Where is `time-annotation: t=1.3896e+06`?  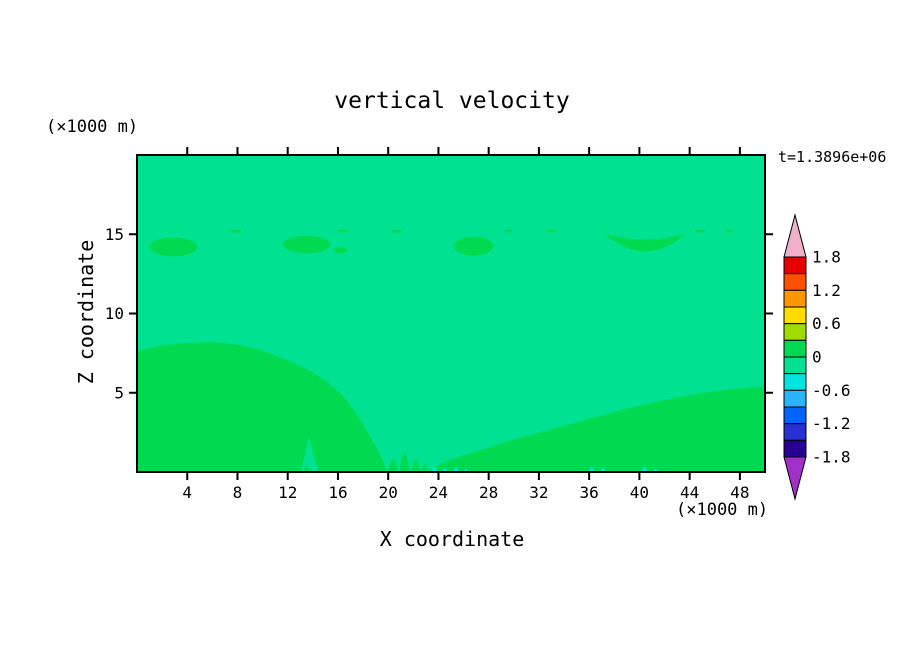
time-annotation: t=1.3896e+06 is located at coordinates (832, 157).